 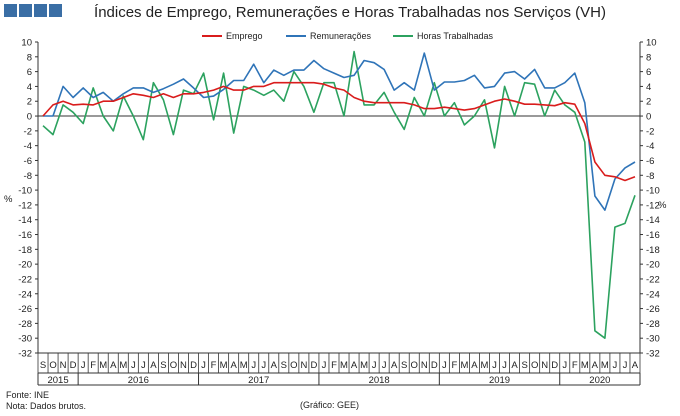 I want to click on y-tick-label-right: -14, so click(x=653, y=220).